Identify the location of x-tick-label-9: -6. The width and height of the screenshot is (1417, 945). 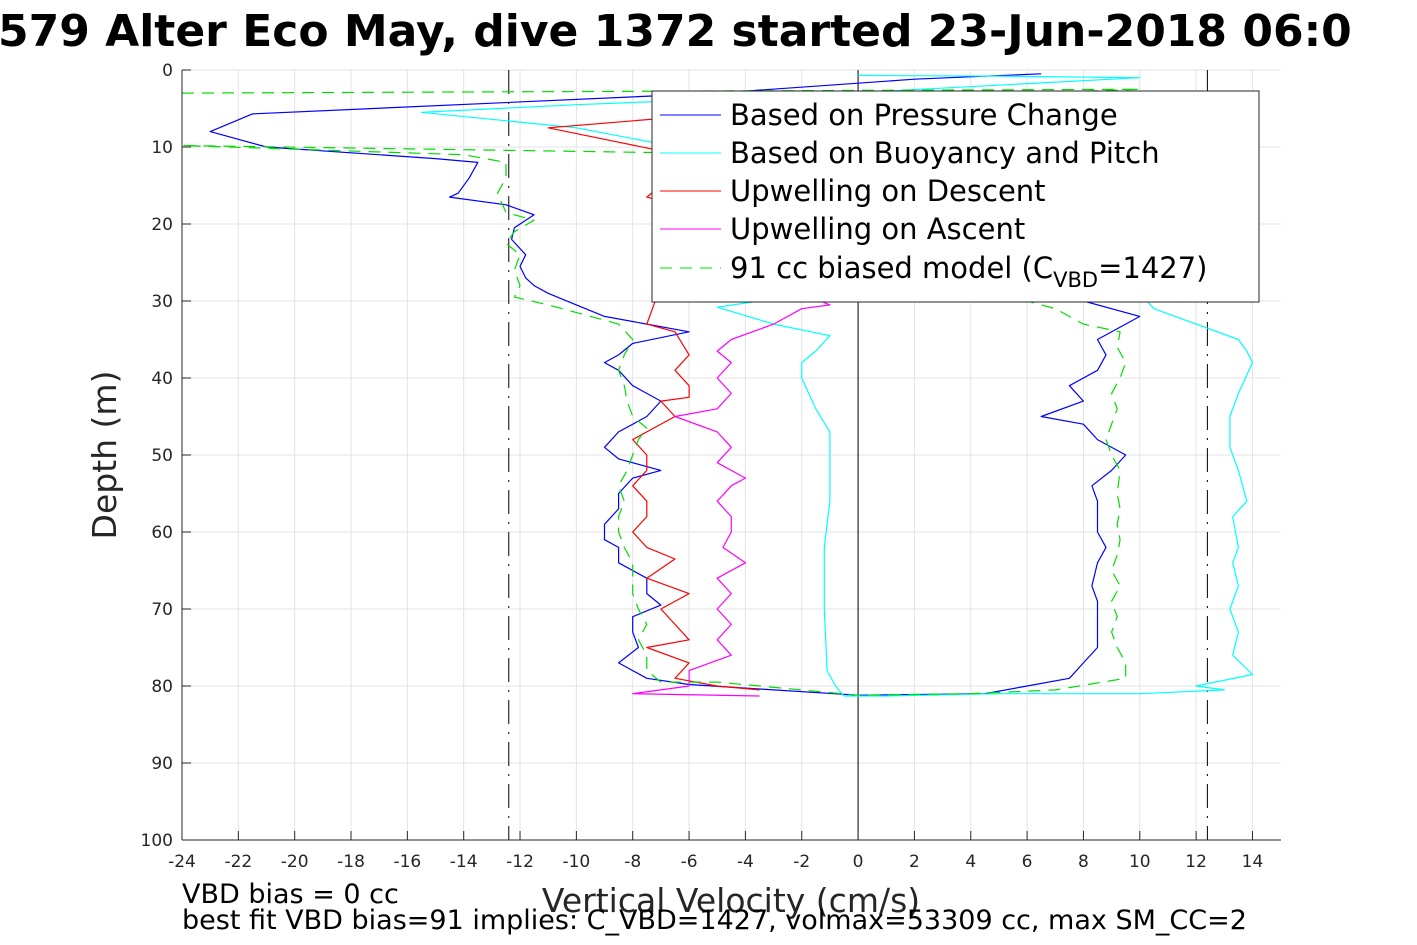
(689, 862).